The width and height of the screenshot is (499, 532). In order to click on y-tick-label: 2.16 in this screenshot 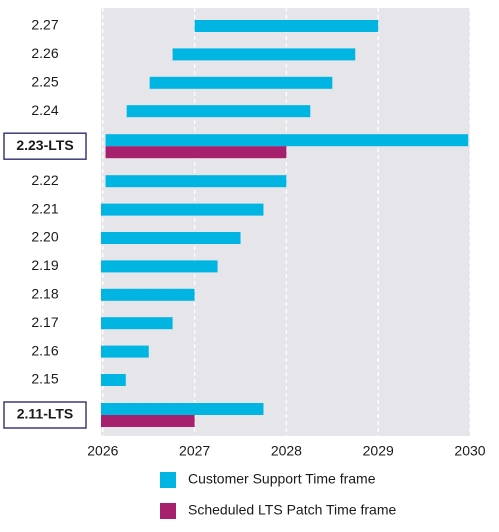, I will do `click(44, 350)`.